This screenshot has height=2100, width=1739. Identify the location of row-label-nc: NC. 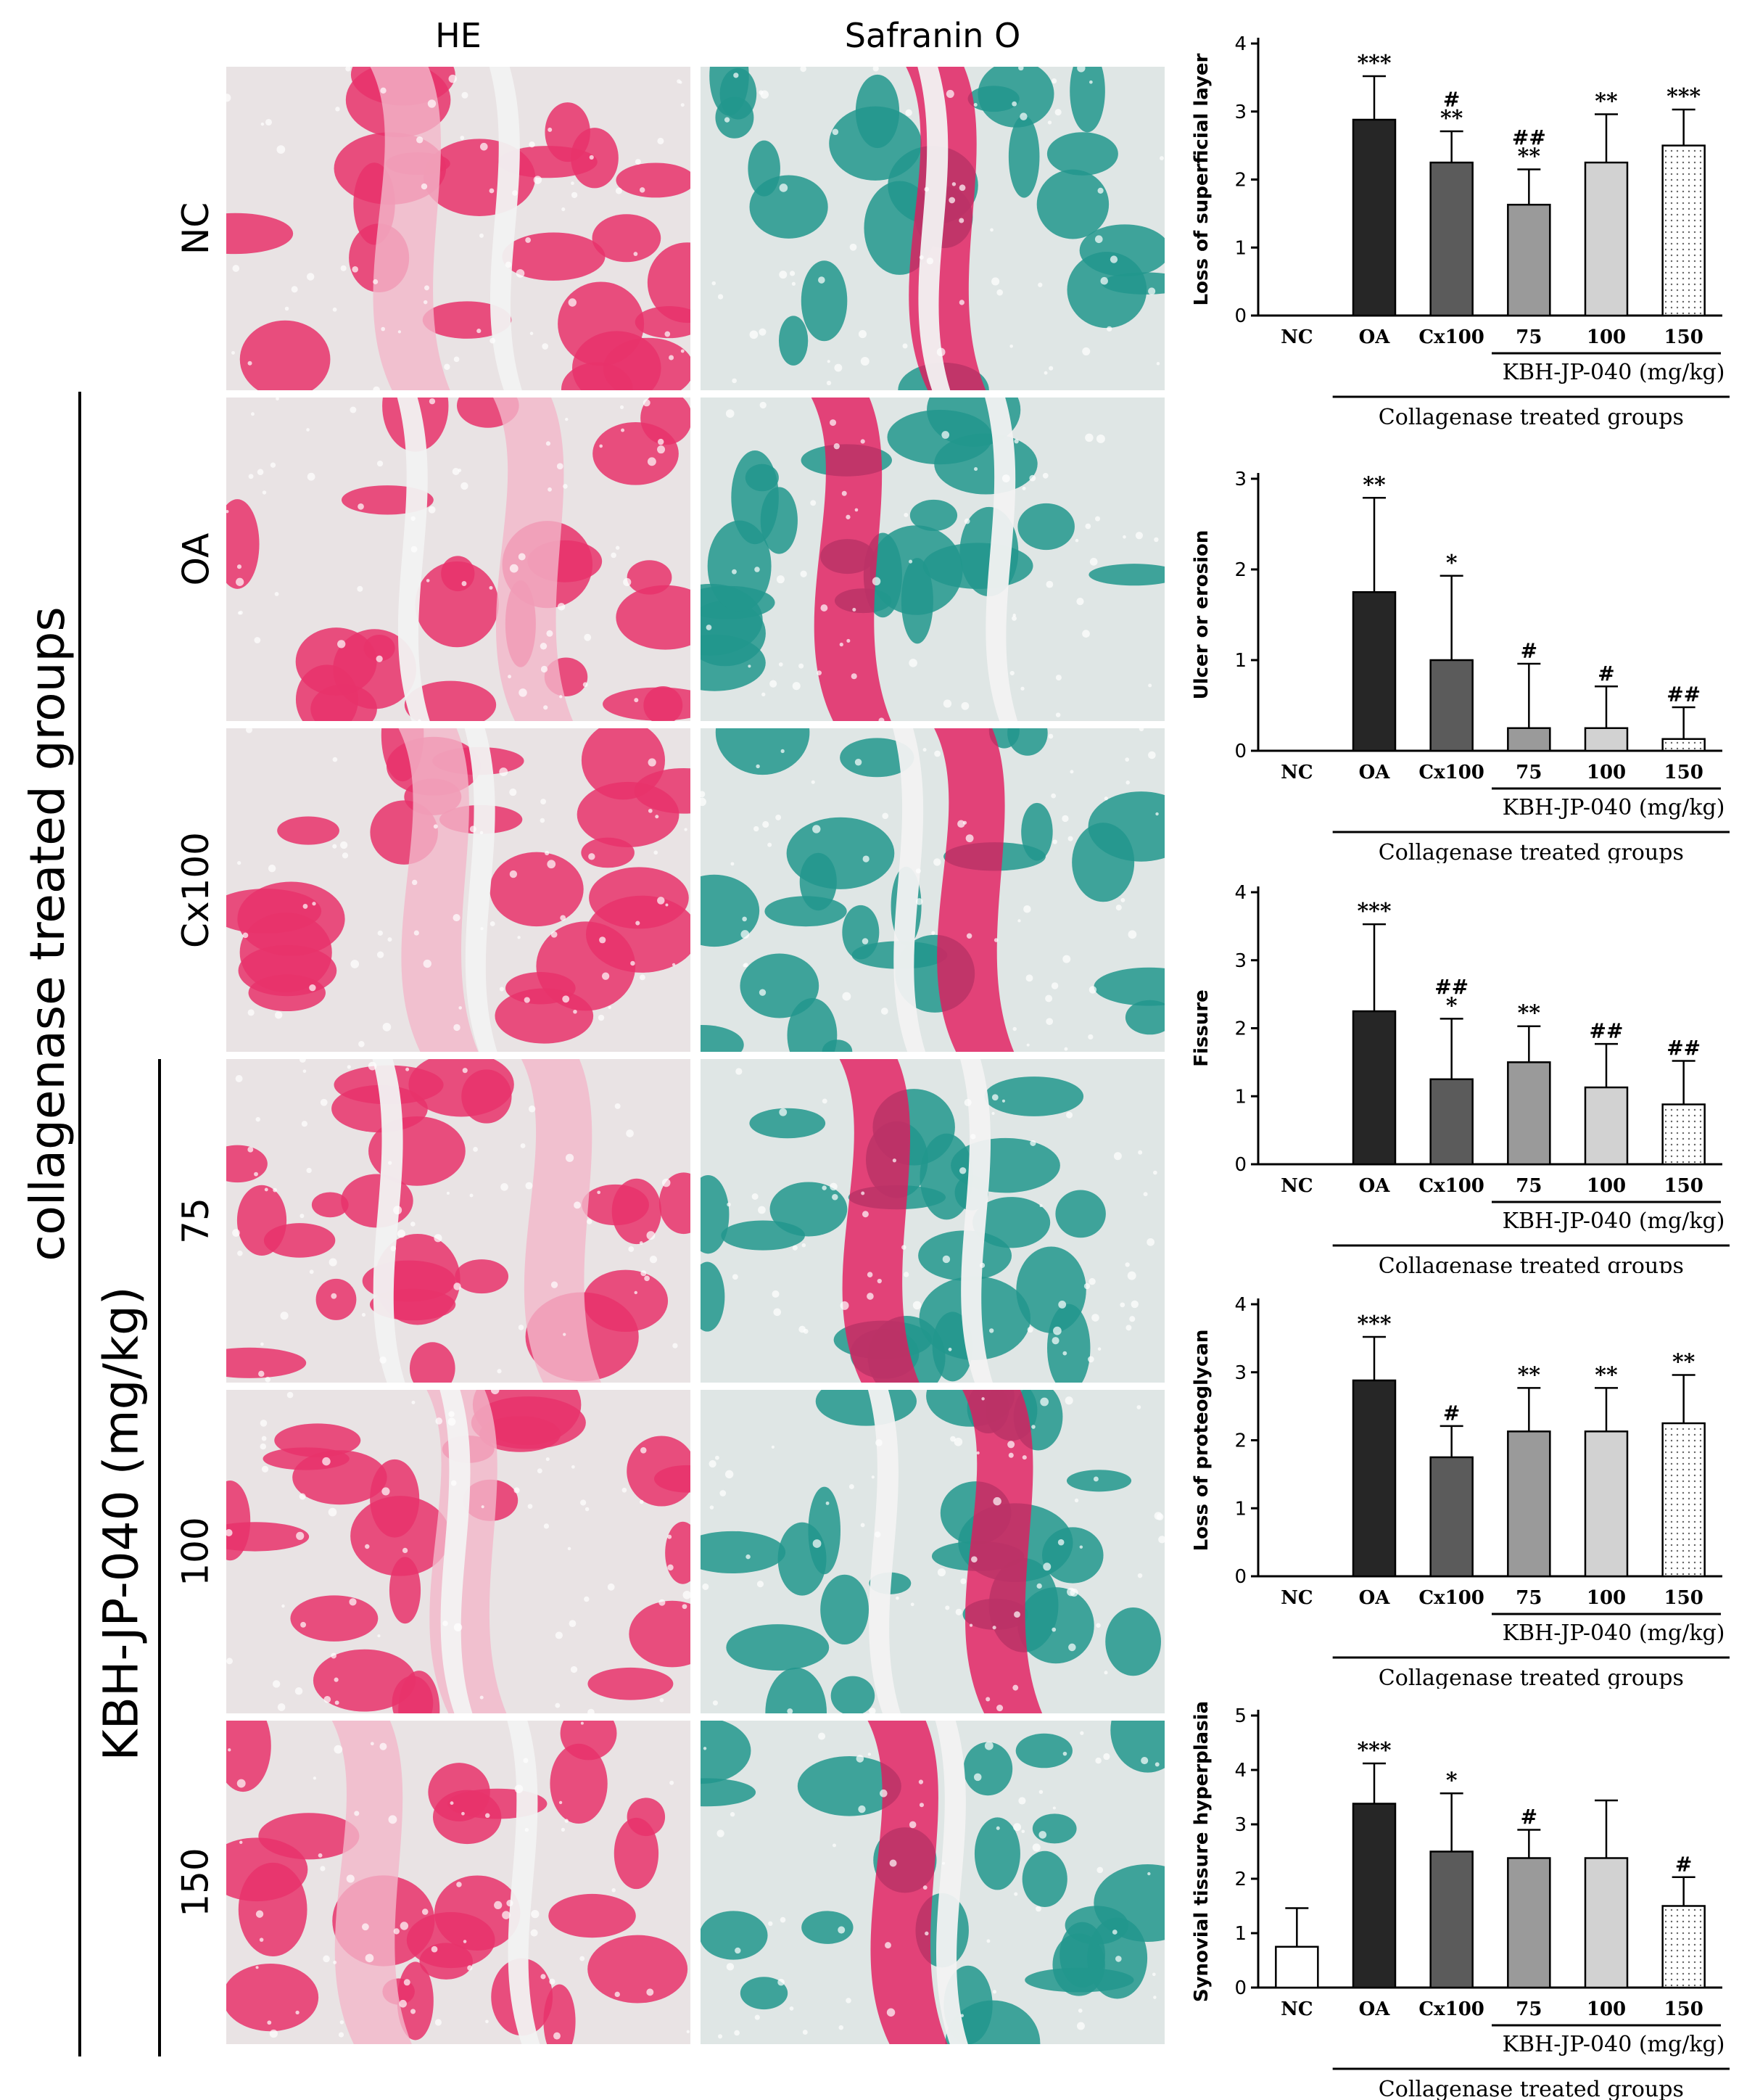
(195, 228).